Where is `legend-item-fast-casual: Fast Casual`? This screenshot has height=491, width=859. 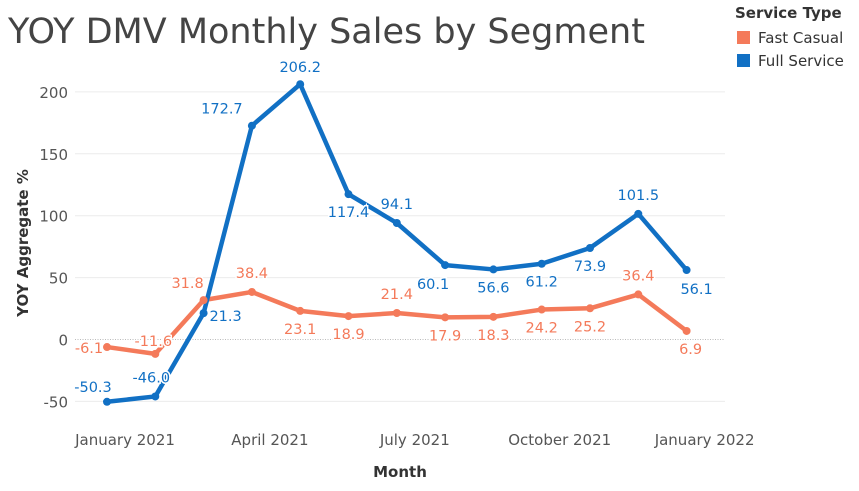 legend-item-fast-casual: Fast Casual is located at coordinates (795, 37).